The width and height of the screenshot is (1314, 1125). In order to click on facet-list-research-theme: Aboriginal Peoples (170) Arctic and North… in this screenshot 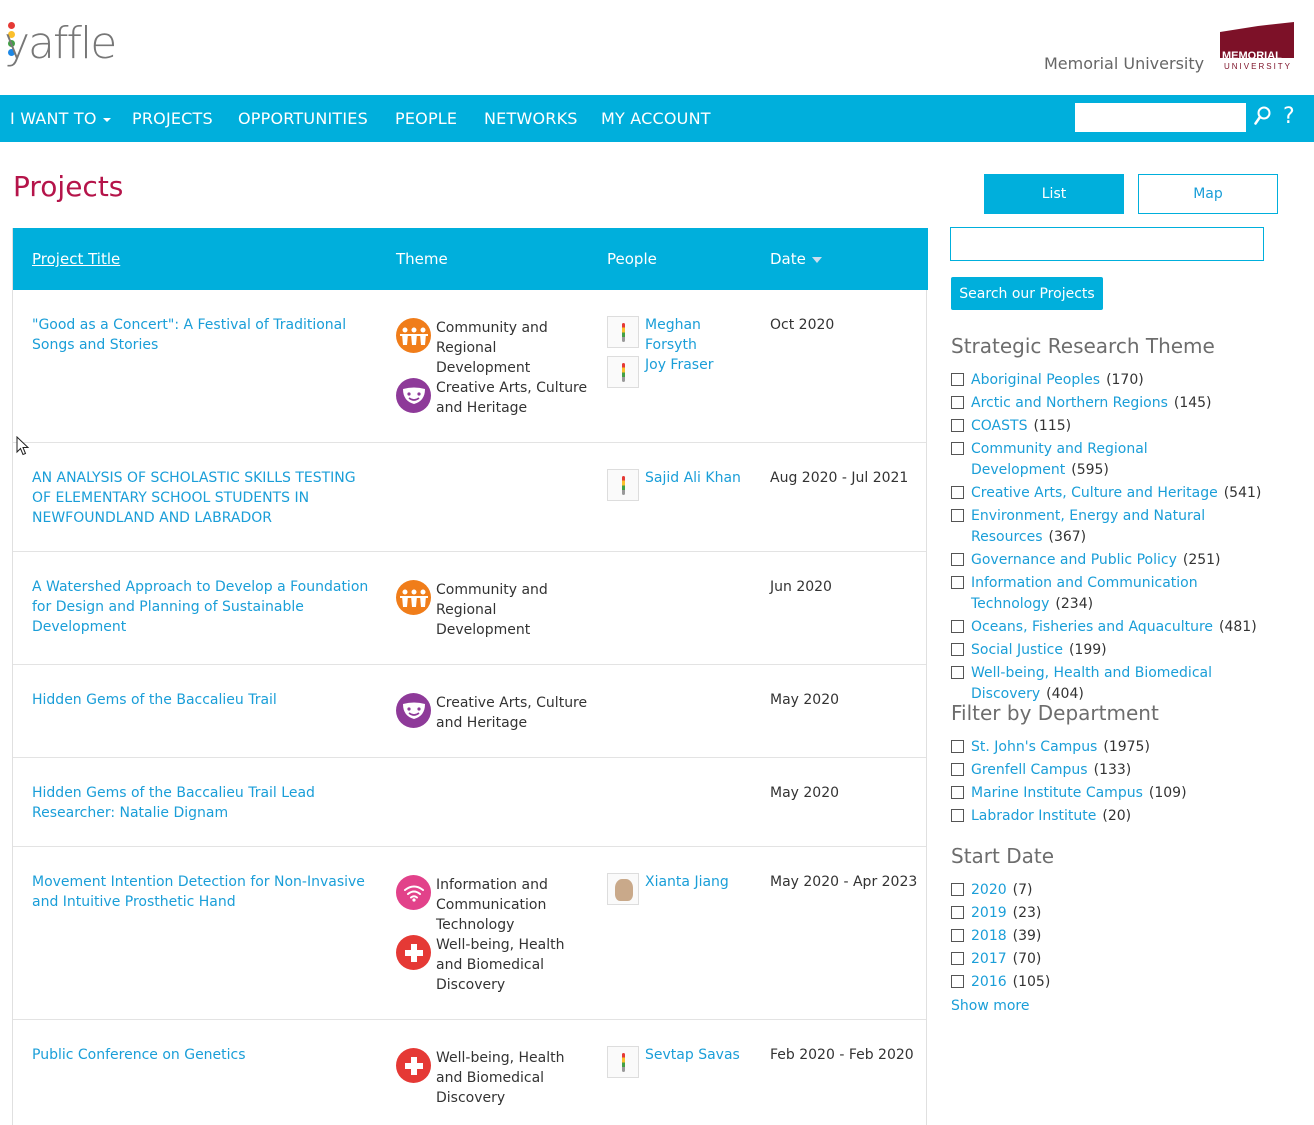, I will do `click(1116, 538)`.